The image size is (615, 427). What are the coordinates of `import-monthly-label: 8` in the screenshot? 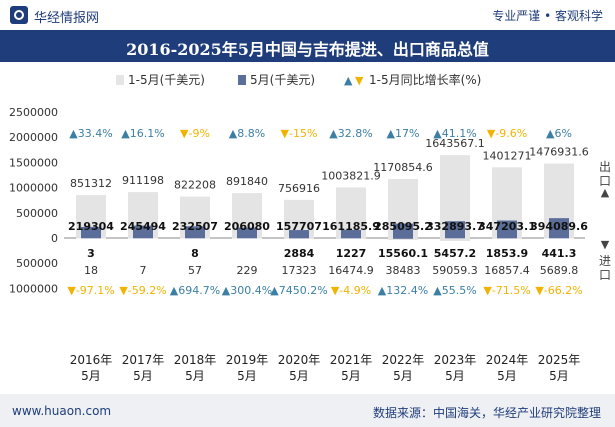 It's located at (195, 253).